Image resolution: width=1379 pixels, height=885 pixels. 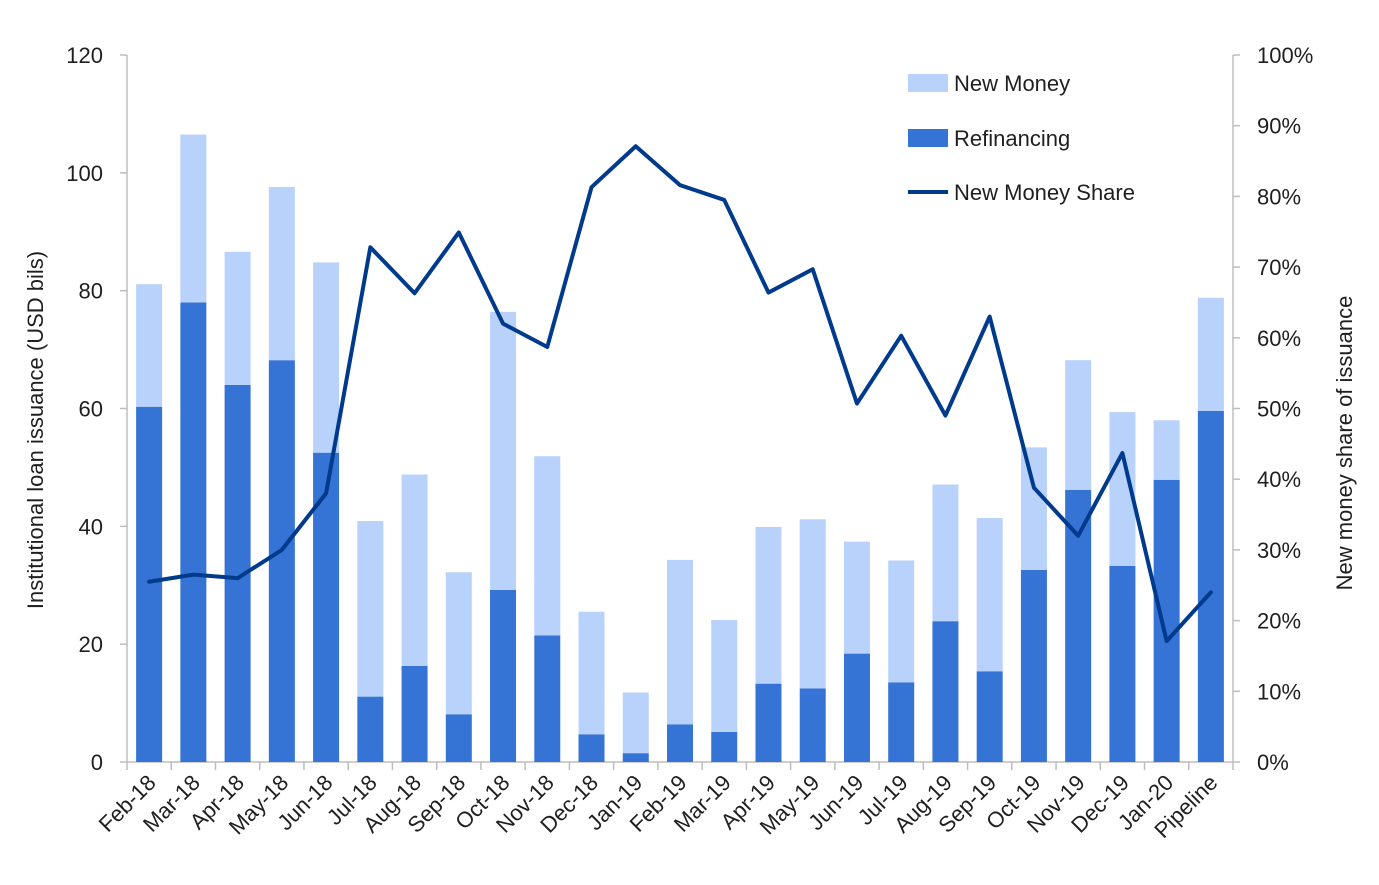 I want to click on y-tick-label: 120, so click(x=84, y=55).